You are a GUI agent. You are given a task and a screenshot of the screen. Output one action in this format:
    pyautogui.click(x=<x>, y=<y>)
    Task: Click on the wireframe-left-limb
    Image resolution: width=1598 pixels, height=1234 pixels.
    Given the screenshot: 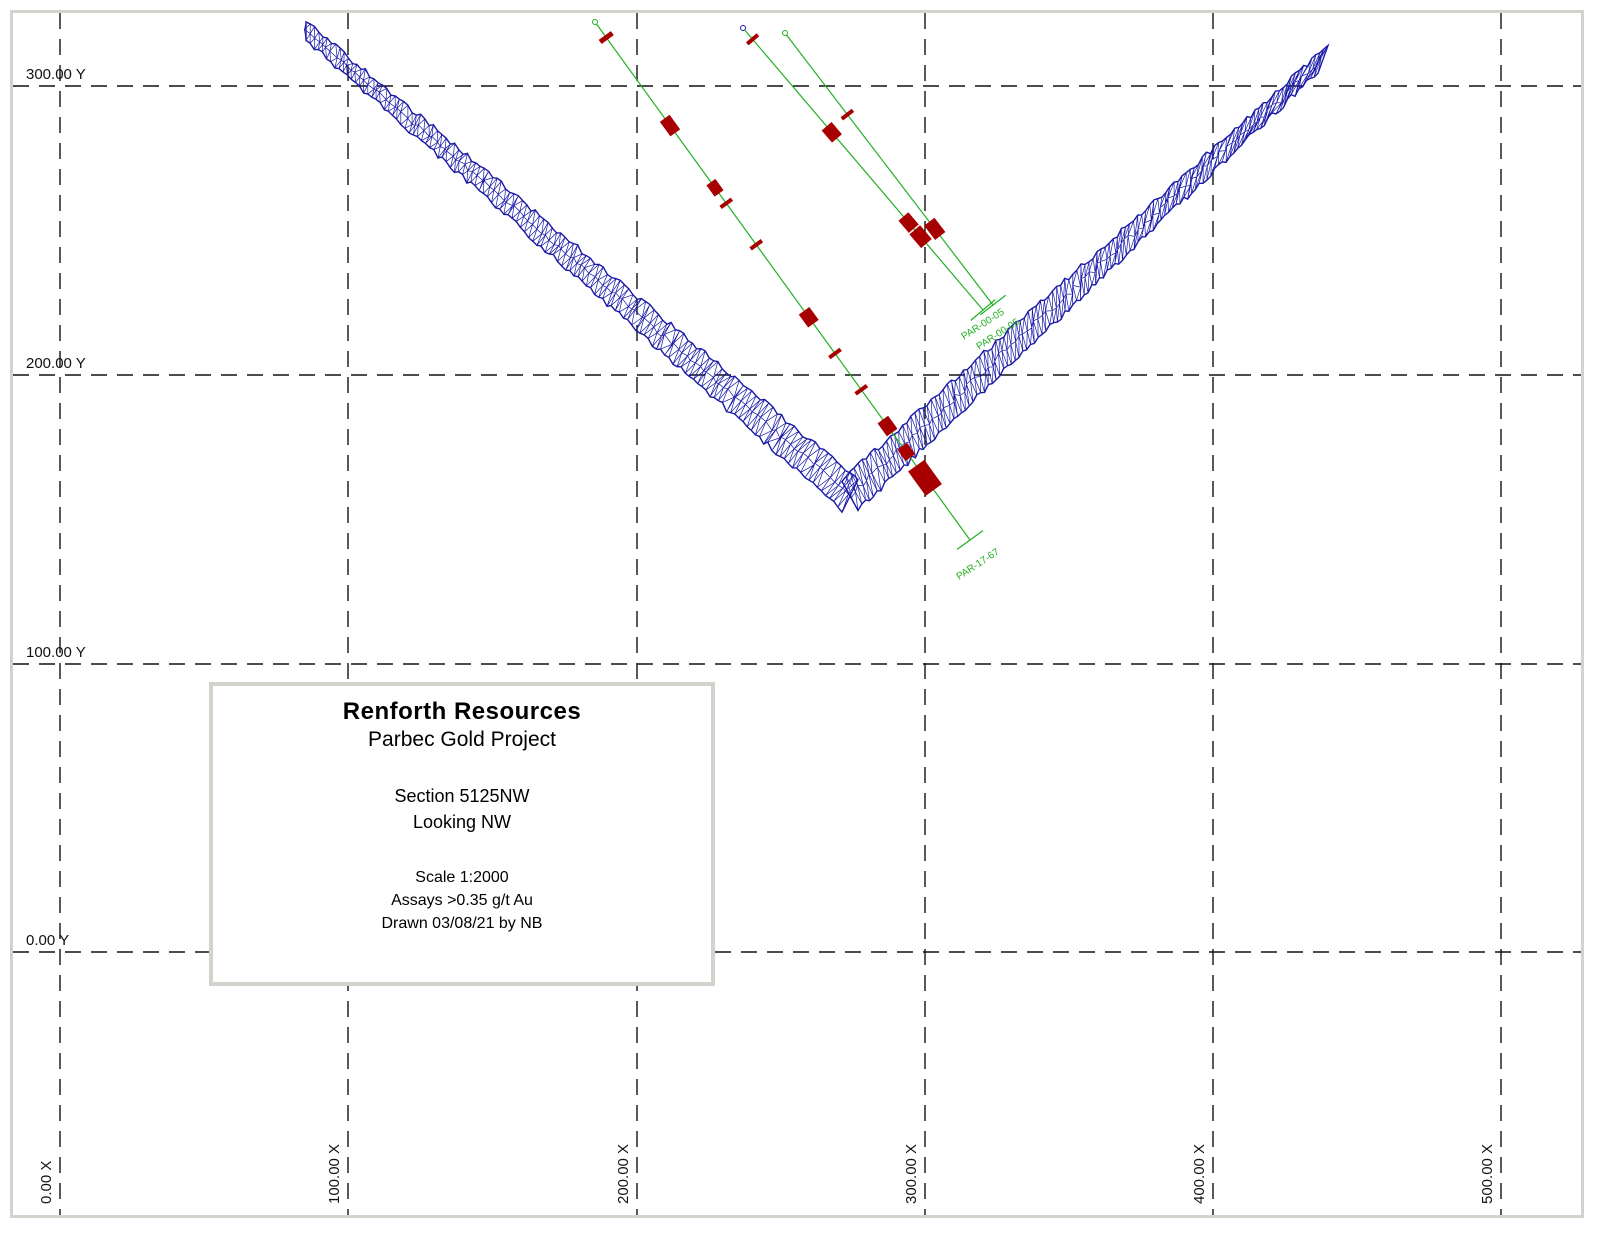 What is the action you would take?
    pyautogui.click(x=581, y=267)
    